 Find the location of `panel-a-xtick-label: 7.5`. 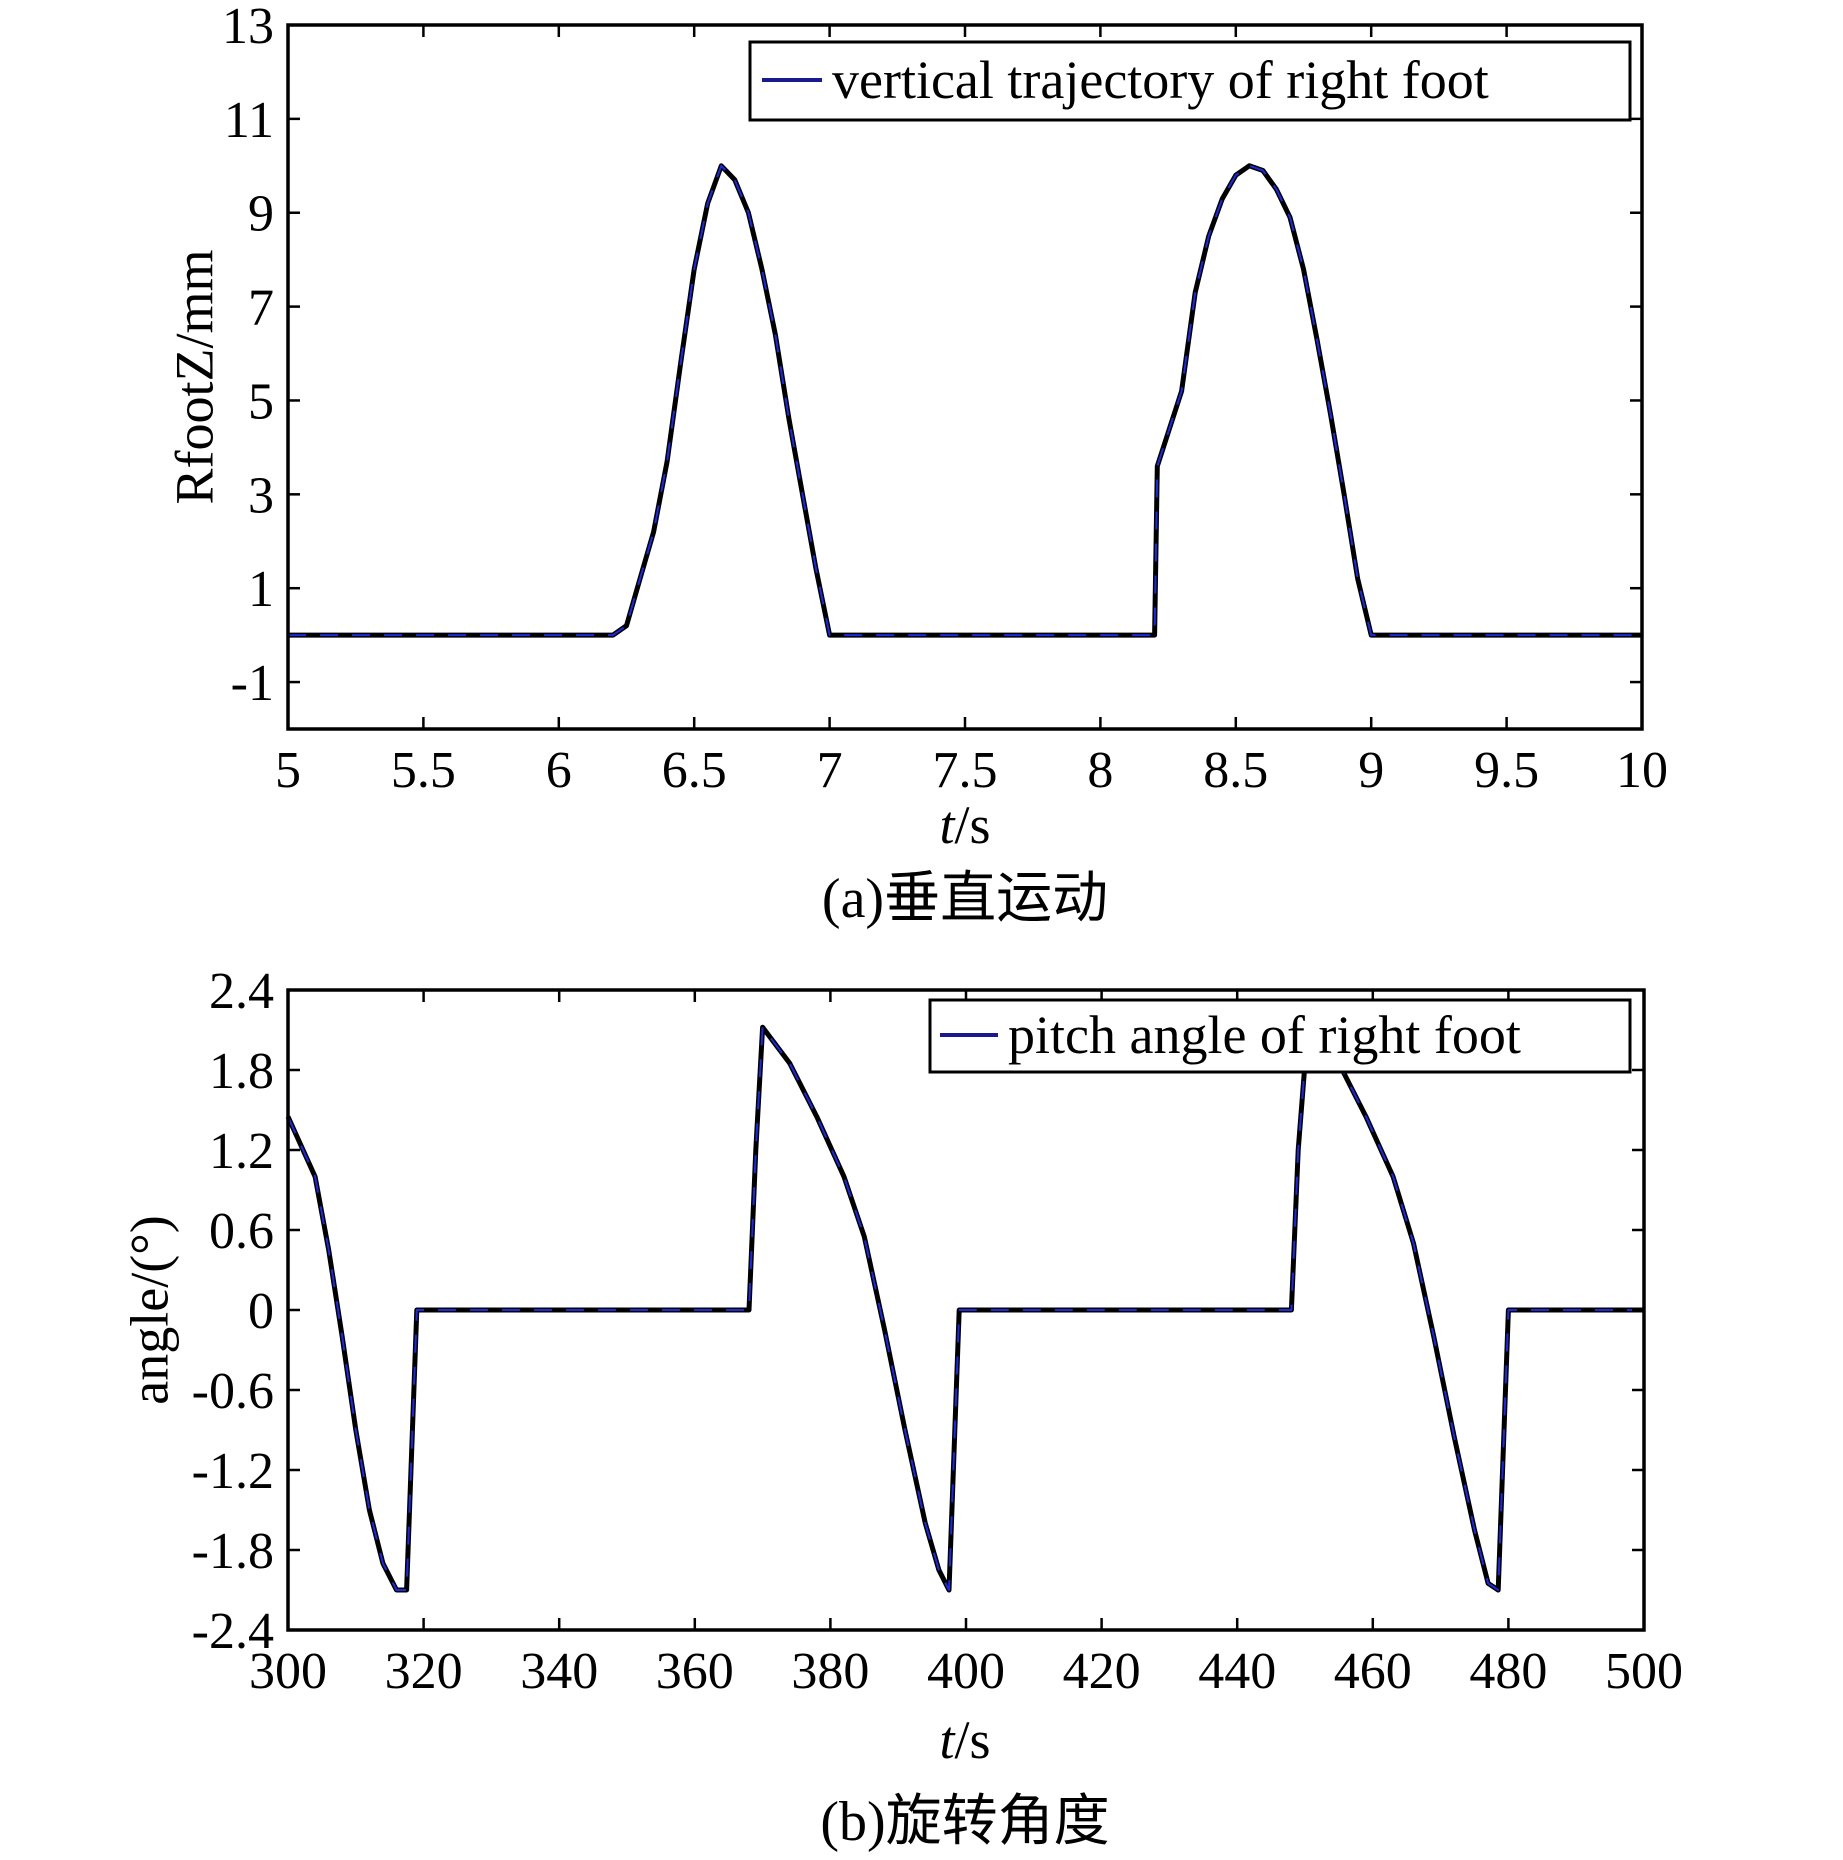

panel-a-xtick-label: 7.5 is located at coordinates (965, 770).